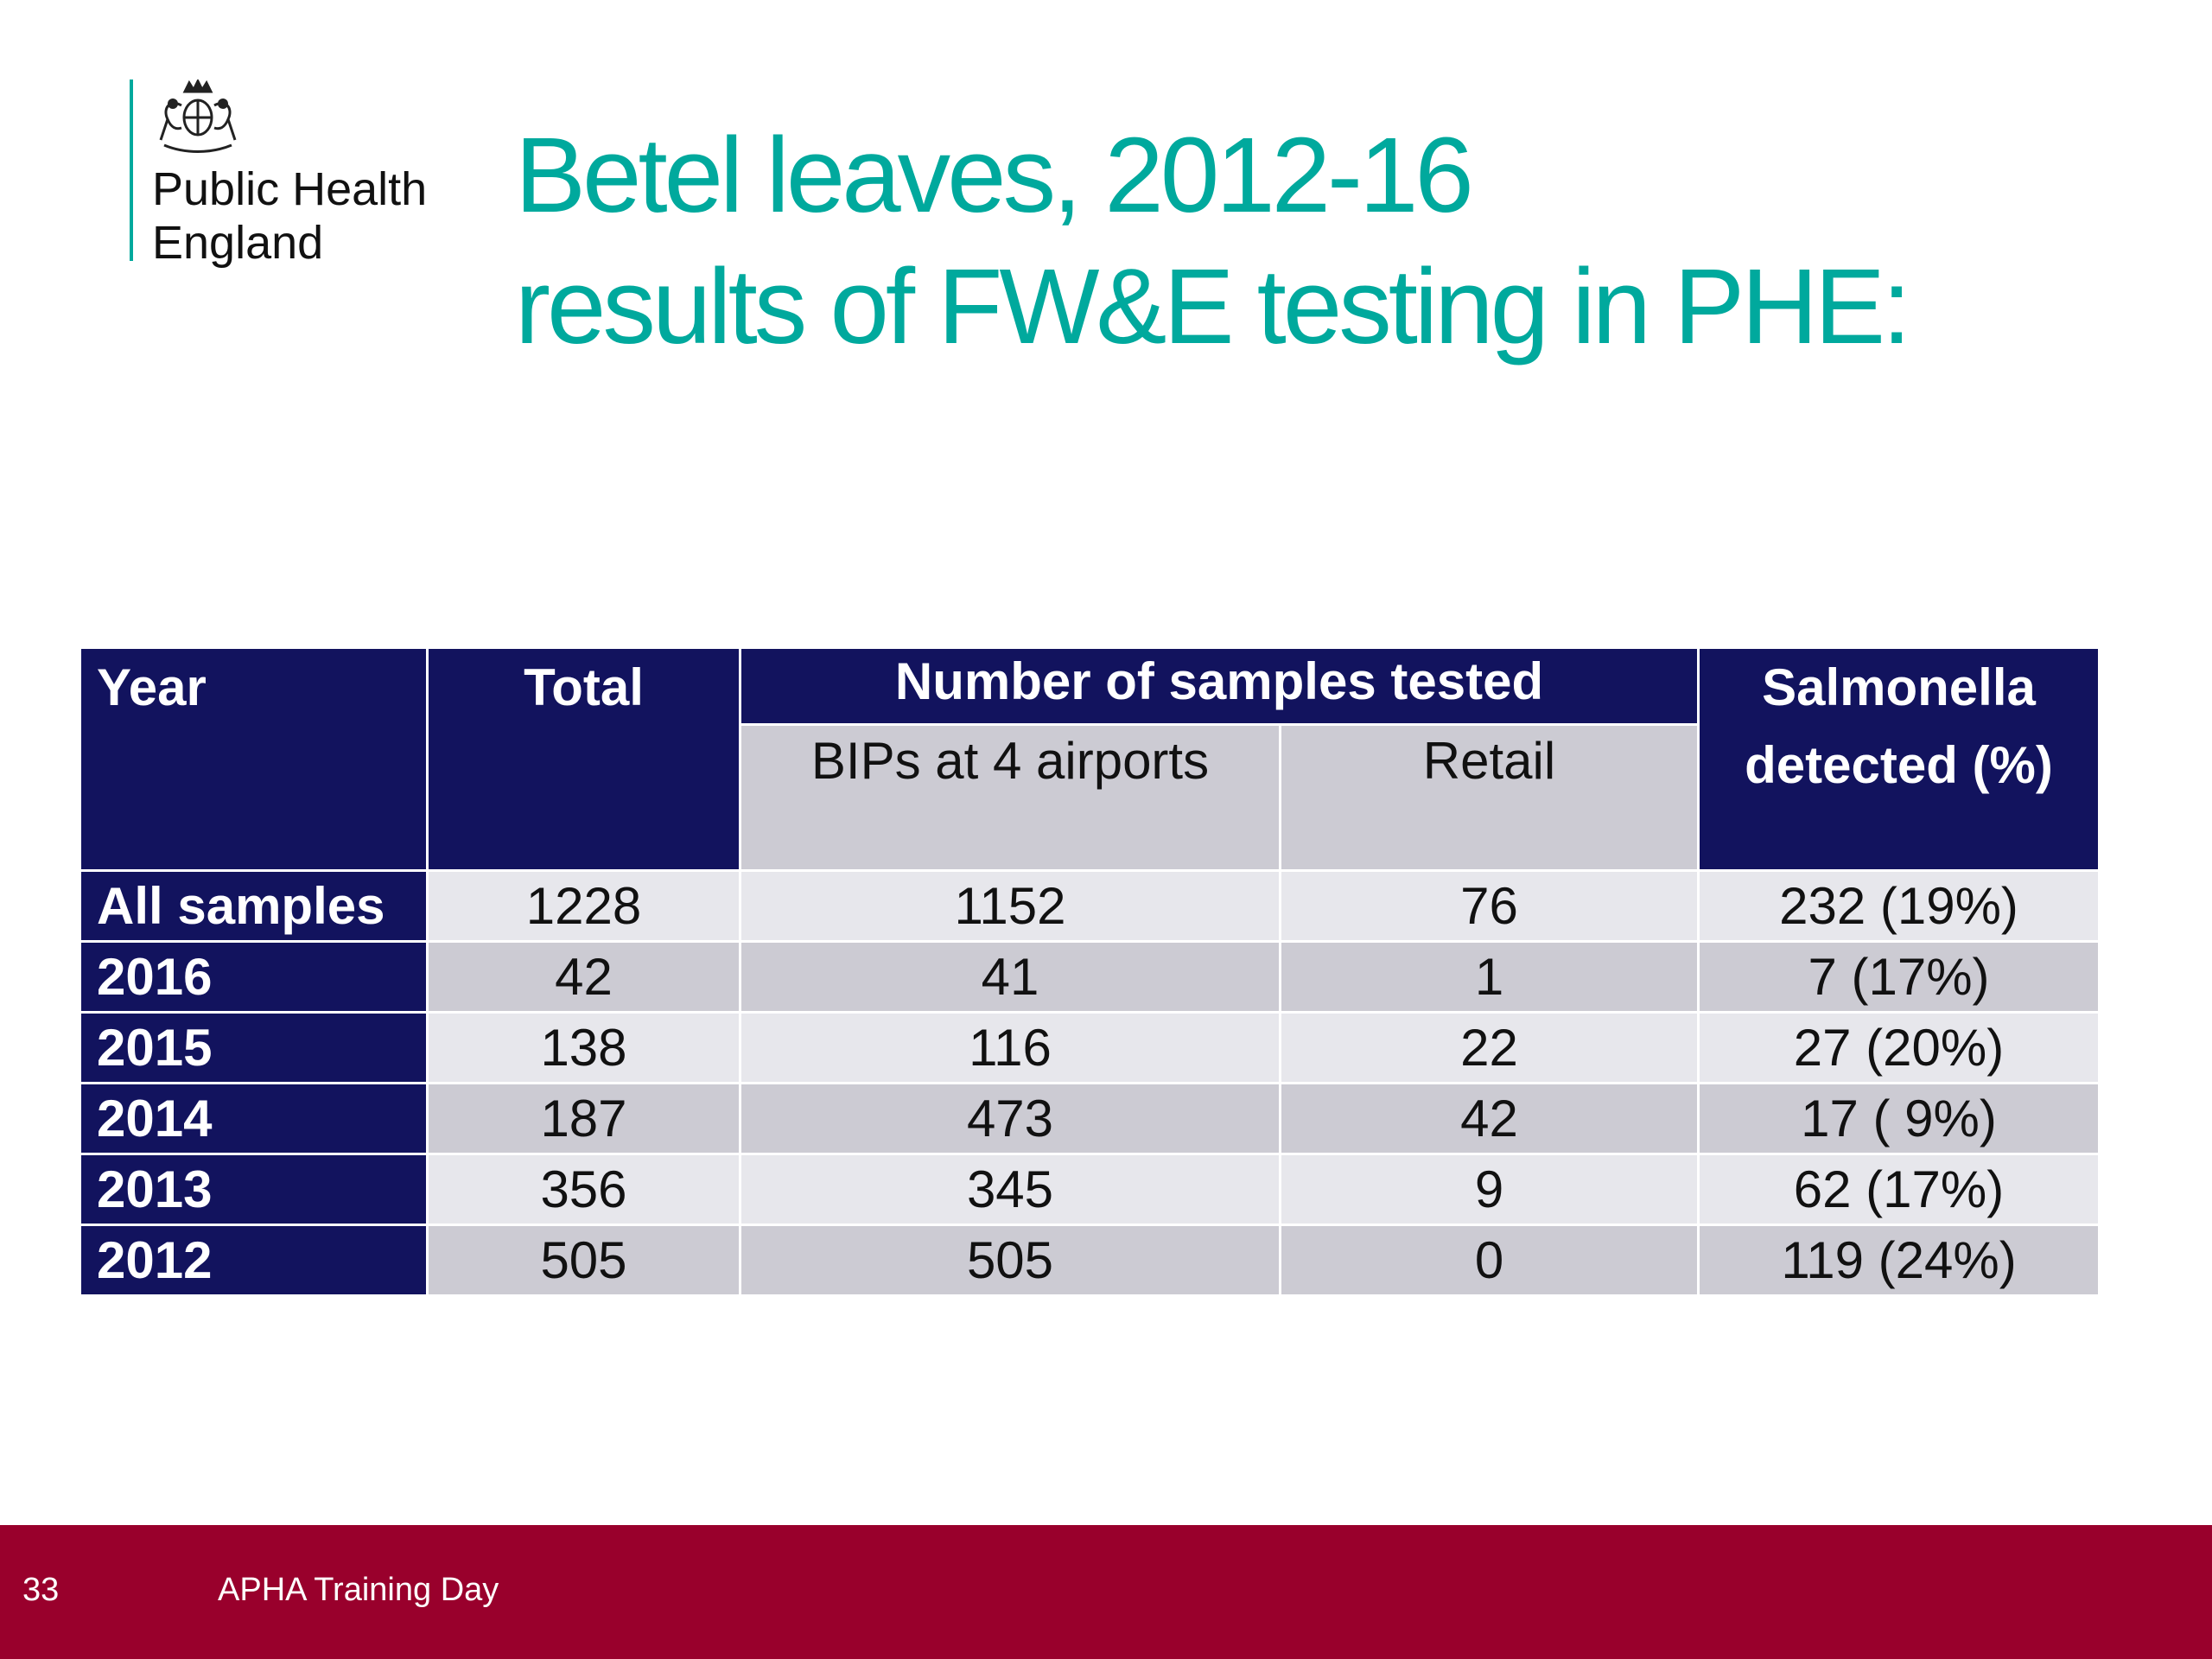 The height and width of the screenshot is (1659, 2212). I want to click on row-label: 2013, so click(254, 1189).